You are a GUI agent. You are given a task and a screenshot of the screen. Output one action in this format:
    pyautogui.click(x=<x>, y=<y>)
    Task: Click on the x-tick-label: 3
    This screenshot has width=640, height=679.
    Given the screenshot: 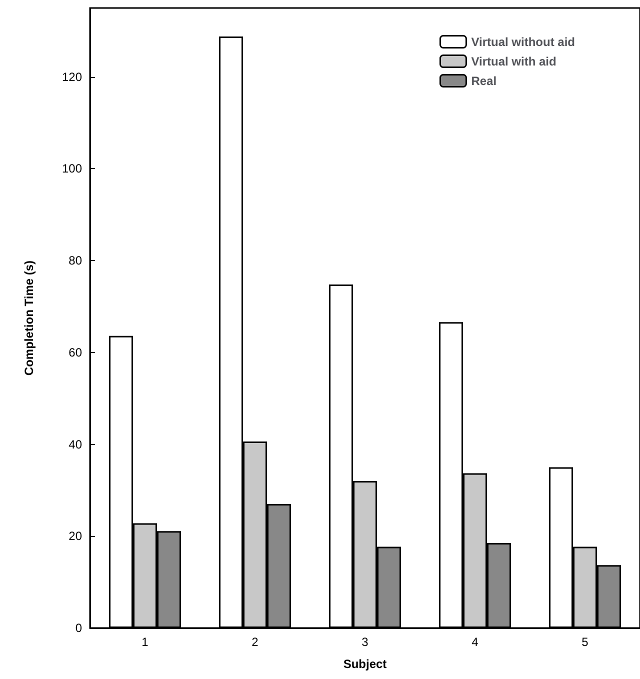 What is the action you would take?
    pyautogui.click(x=365, y=642)
    